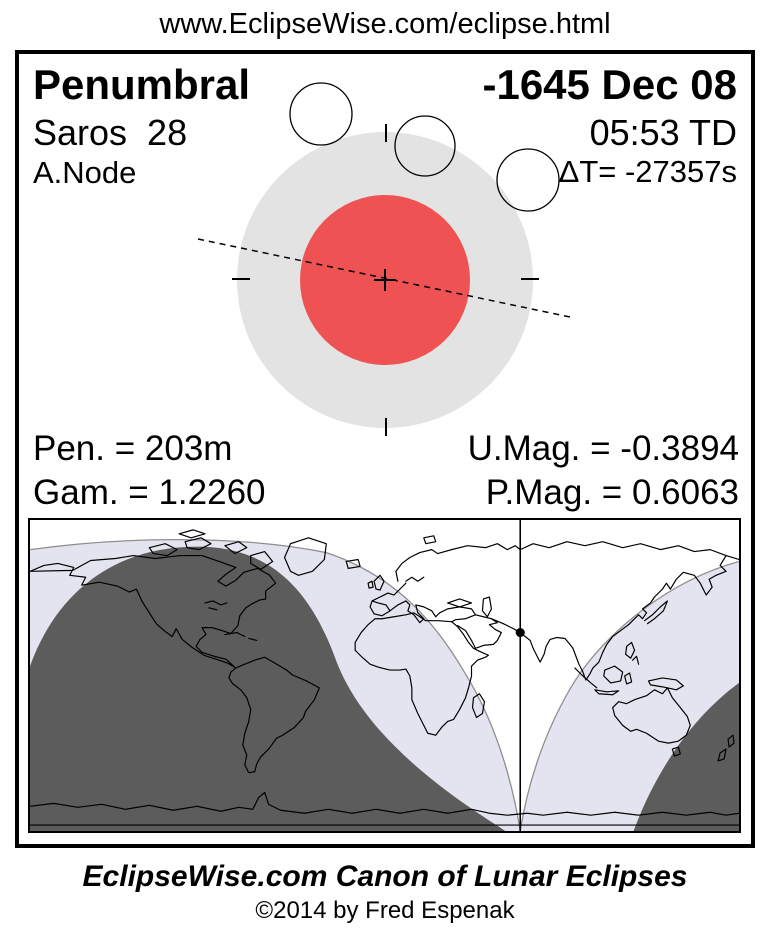 The image size is (770, 940). I want to click on center-cross, so click(385, 280).